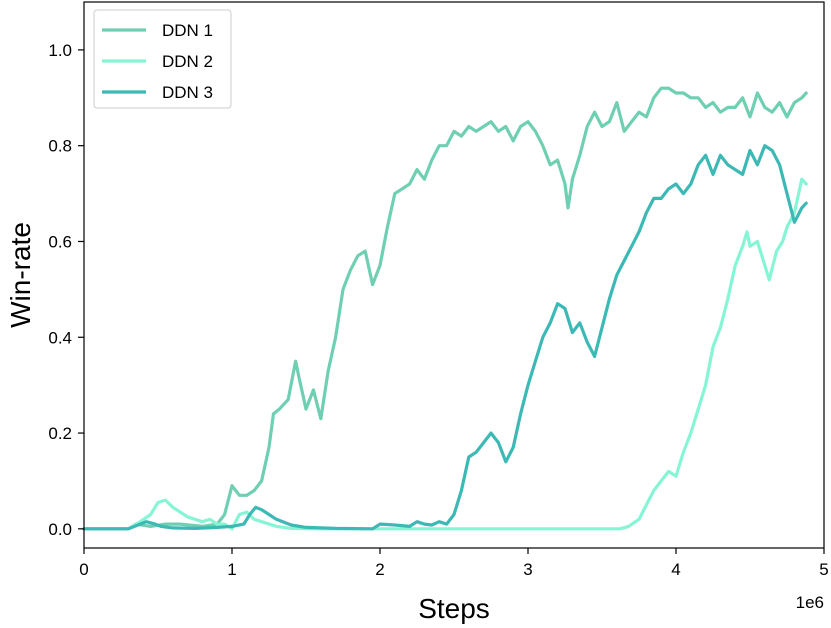 The height and width of the screenshot is (628, 831). I want to click on legend-label-ddn-2: DDN 2, so click(187, 61).